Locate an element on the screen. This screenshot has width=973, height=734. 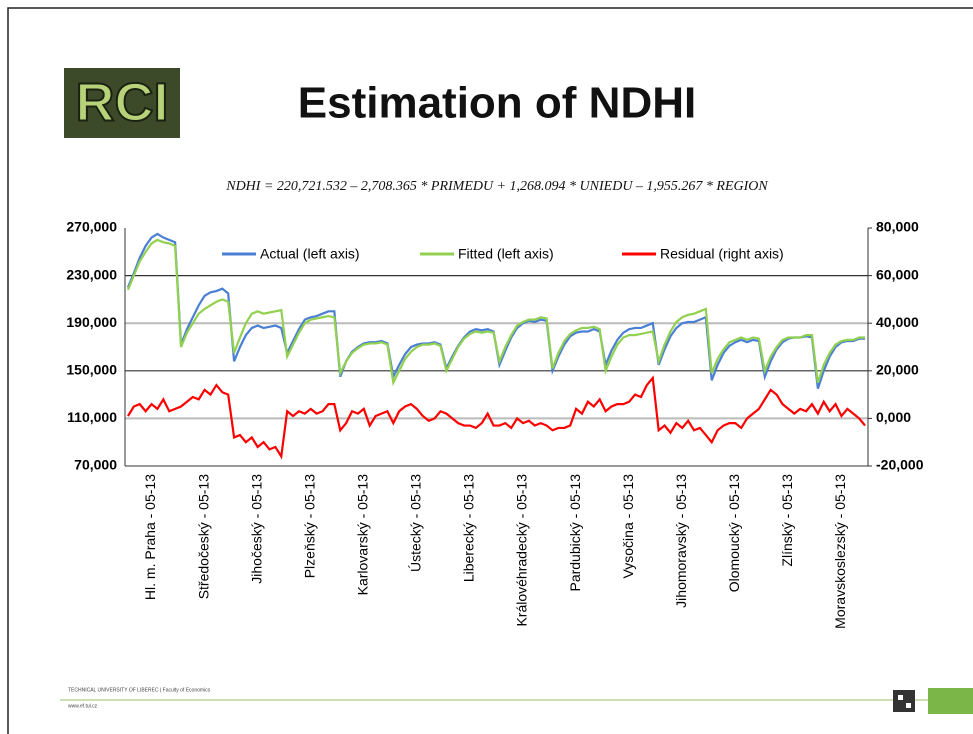
y-tick-label: 230,000 is located at coordinates (91, 274).